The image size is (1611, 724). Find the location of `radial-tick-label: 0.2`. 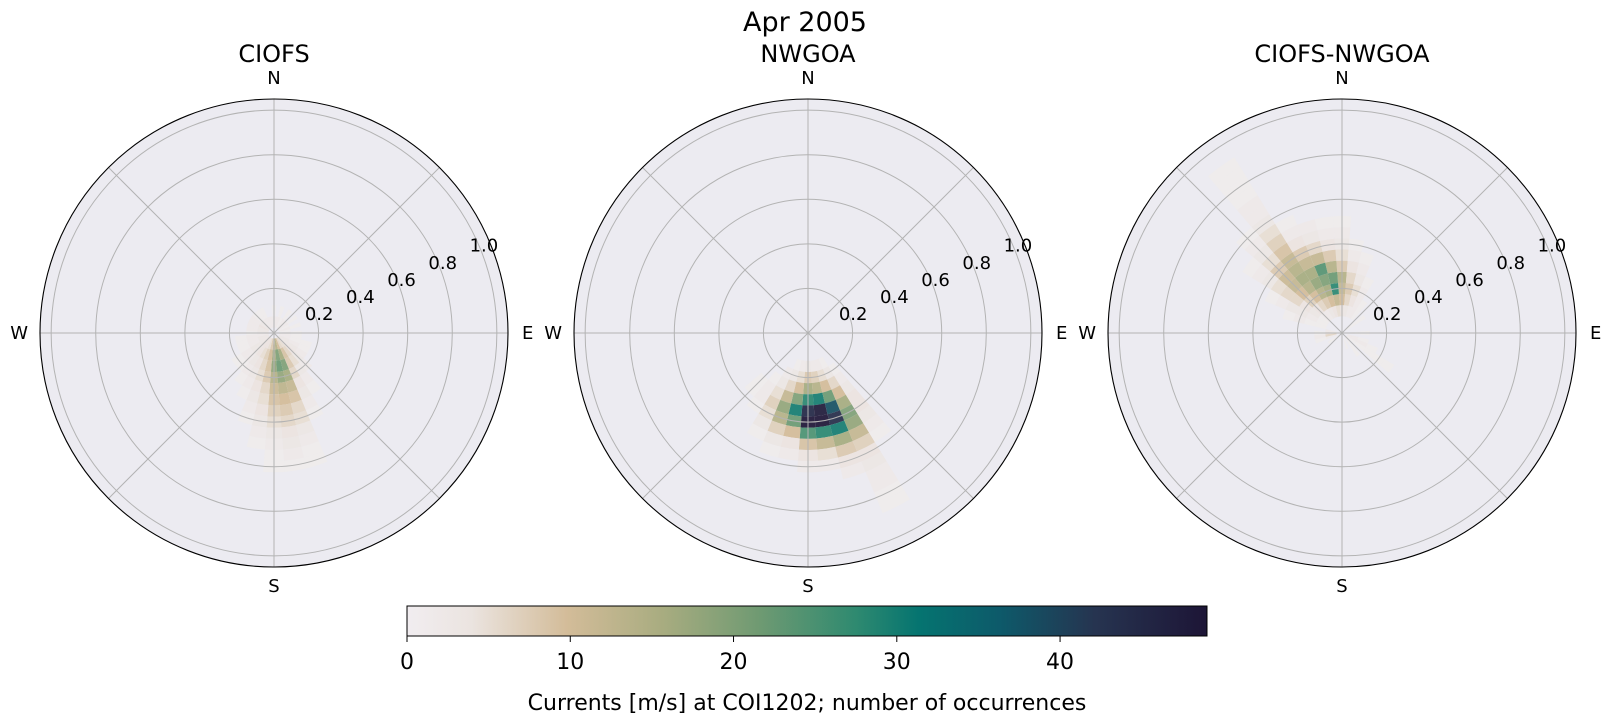

radial-tick-label: 0.2 is located at coordinates (853, 314).